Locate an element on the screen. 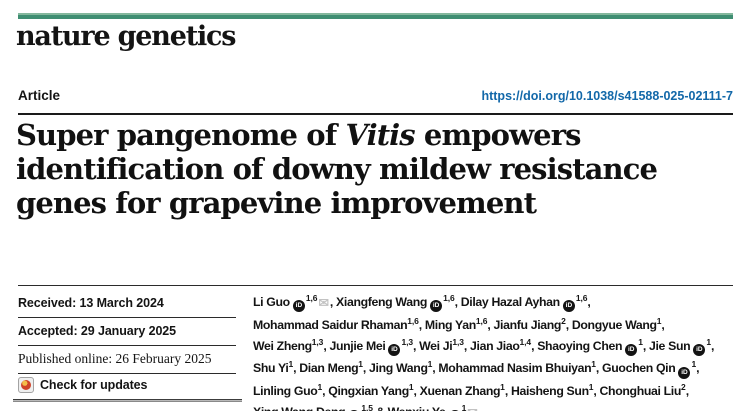 The width and height of the screenshot is (741, 411). published-date: Published online: 26 February 2025 is located at coordinates (115, 358).